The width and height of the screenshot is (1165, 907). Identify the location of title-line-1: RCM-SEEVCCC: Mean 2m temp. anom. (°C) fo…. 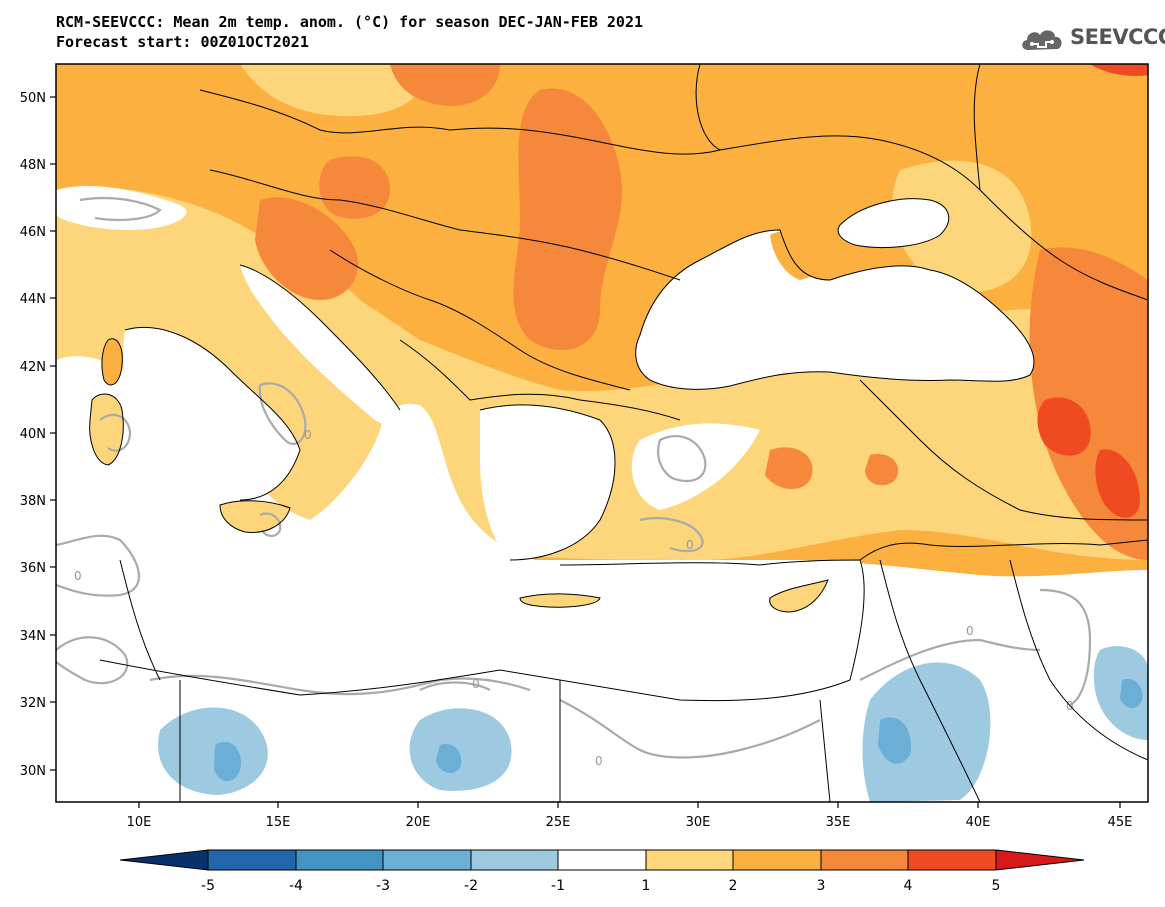
(349, 22).